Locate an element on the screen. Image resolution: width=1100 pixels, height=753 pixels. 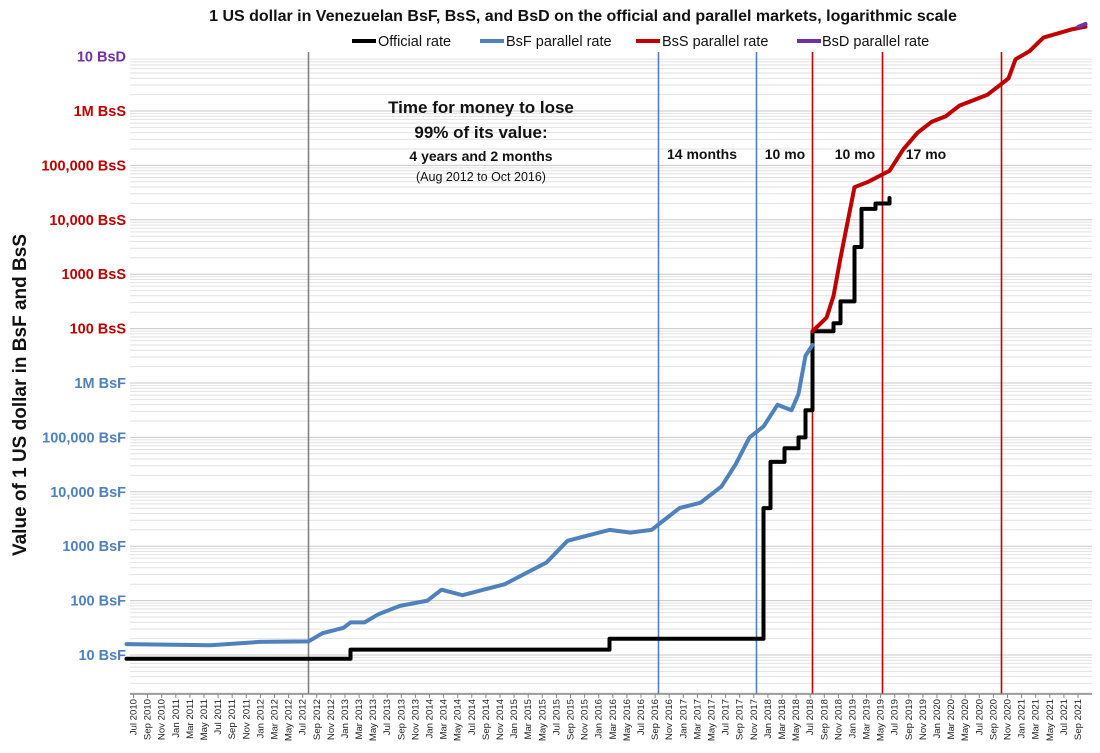
x-tick-label: Nov 2012 is located at coordinates (331, 719).